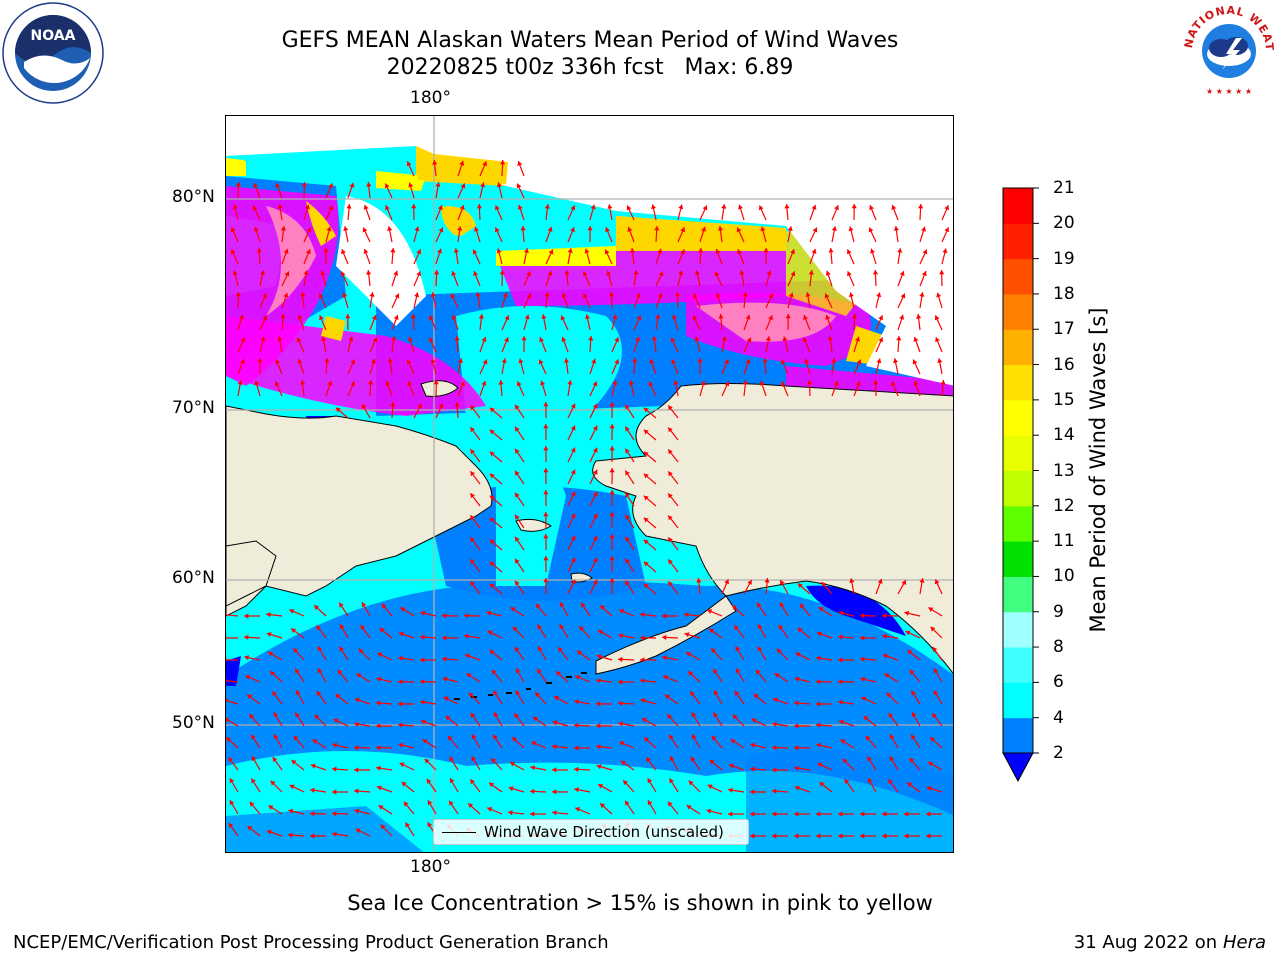 This screenshot has width=1280, height=960. I want to click on colorbar-tick-label: 2, so click(1058, 753).